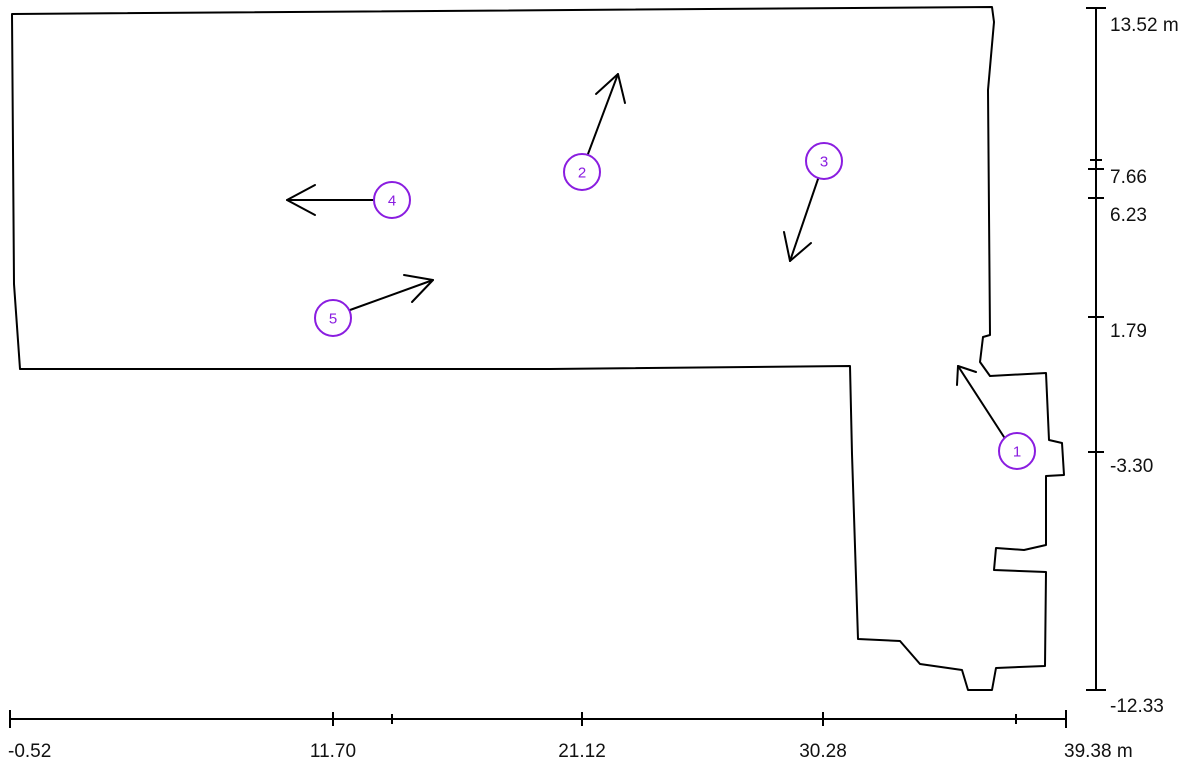  Describe the element at coordinates (1131, 466) in the screenshot. I see `y-axis-tick-label: -3.30` at that location.